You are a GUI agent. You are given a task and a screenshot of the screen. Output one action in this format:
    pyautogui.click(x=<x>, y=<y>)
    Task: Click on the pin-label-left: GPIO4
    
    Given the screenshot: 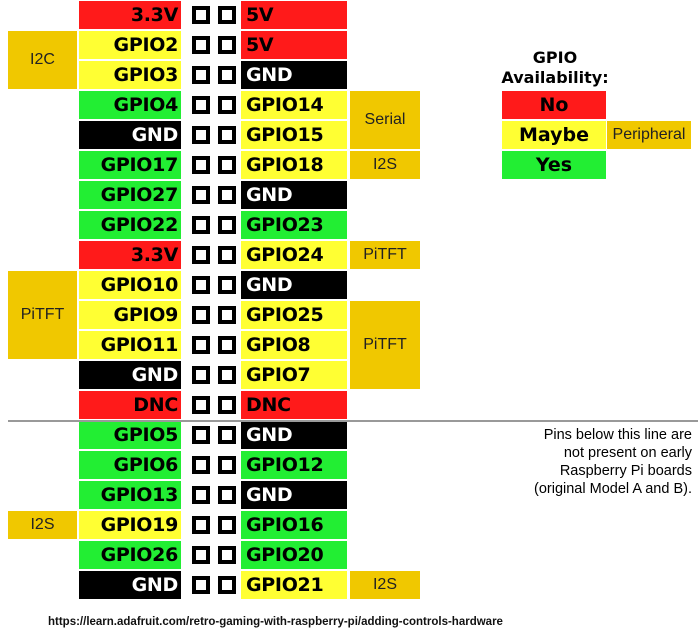 What is the action you would take?
    pyautogui.click(x=130, y=105)
    